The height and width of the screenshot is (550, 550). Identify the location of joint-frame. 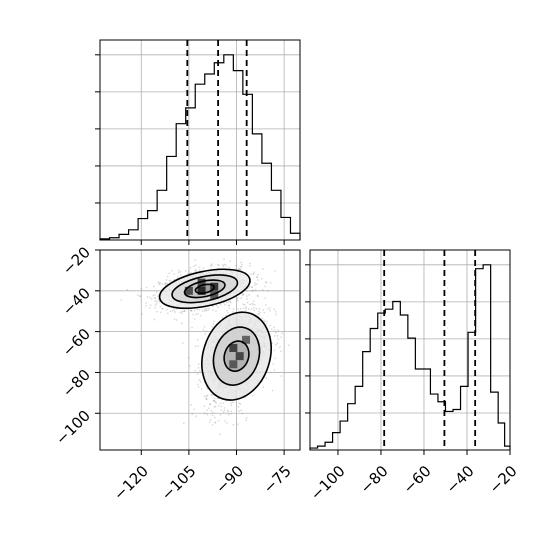
(200, 350).